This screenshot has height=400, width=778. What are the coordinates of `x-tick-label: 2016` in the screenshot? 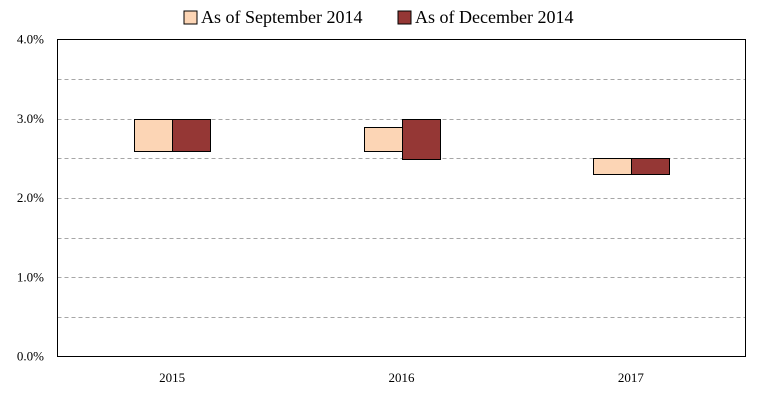 It's located at (402, 377).